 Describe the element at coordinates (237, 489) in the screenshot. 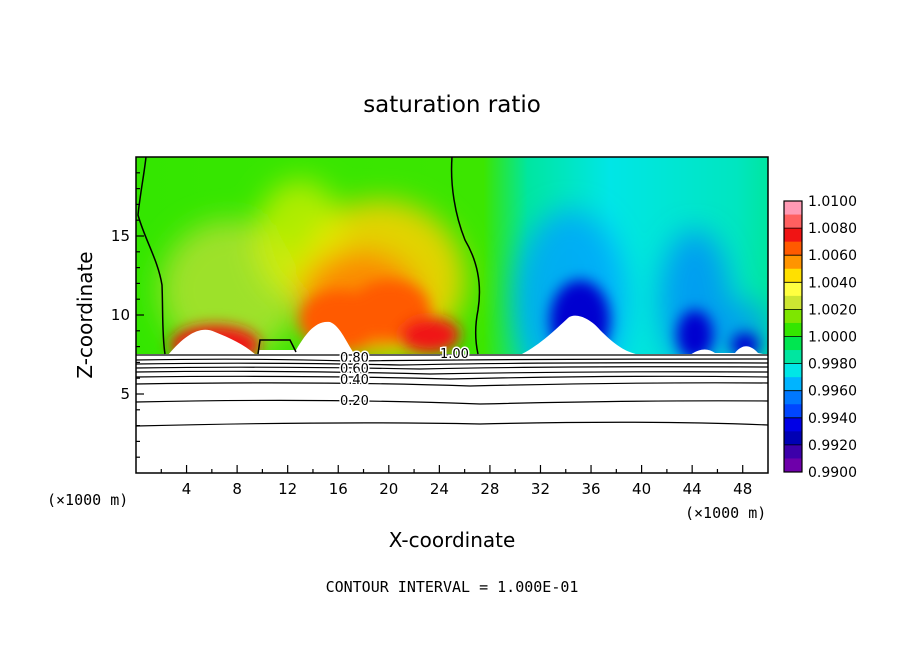

I see `x-tick-label: 8` at that location.